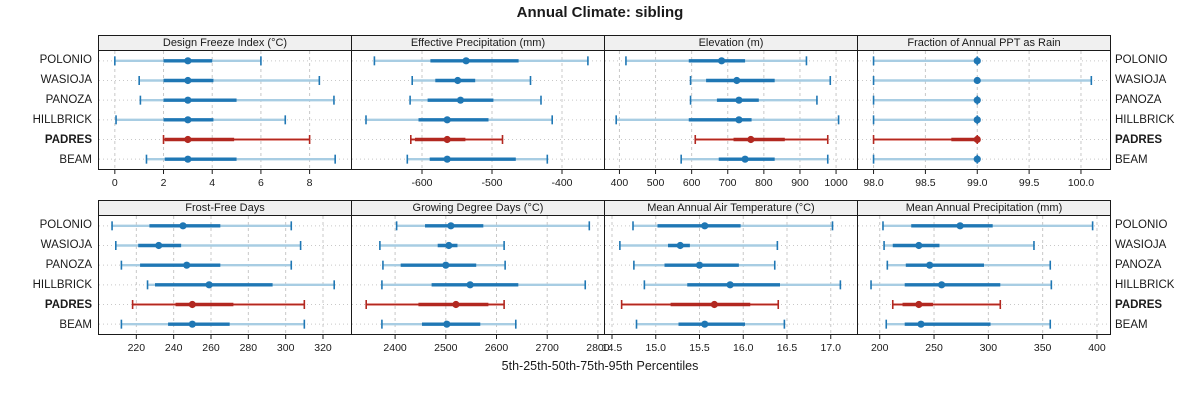 The image size is (1200, 400). I want to click on category-label-right-beam: BEAM, so click(1131, 325).